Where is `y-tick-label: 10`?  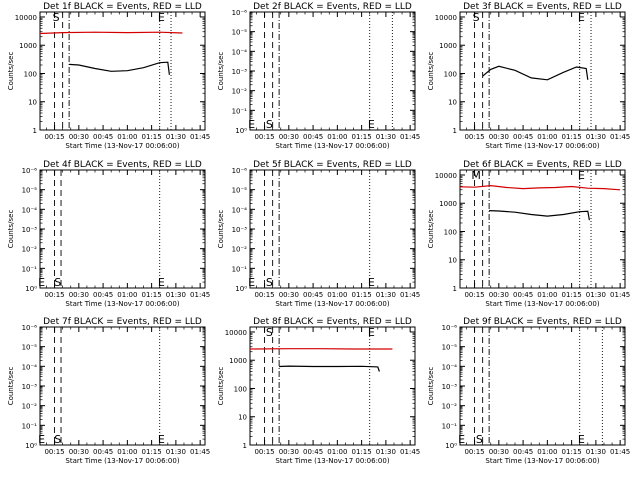 y-tick-label: 10 is located at coordinates (242, 418).